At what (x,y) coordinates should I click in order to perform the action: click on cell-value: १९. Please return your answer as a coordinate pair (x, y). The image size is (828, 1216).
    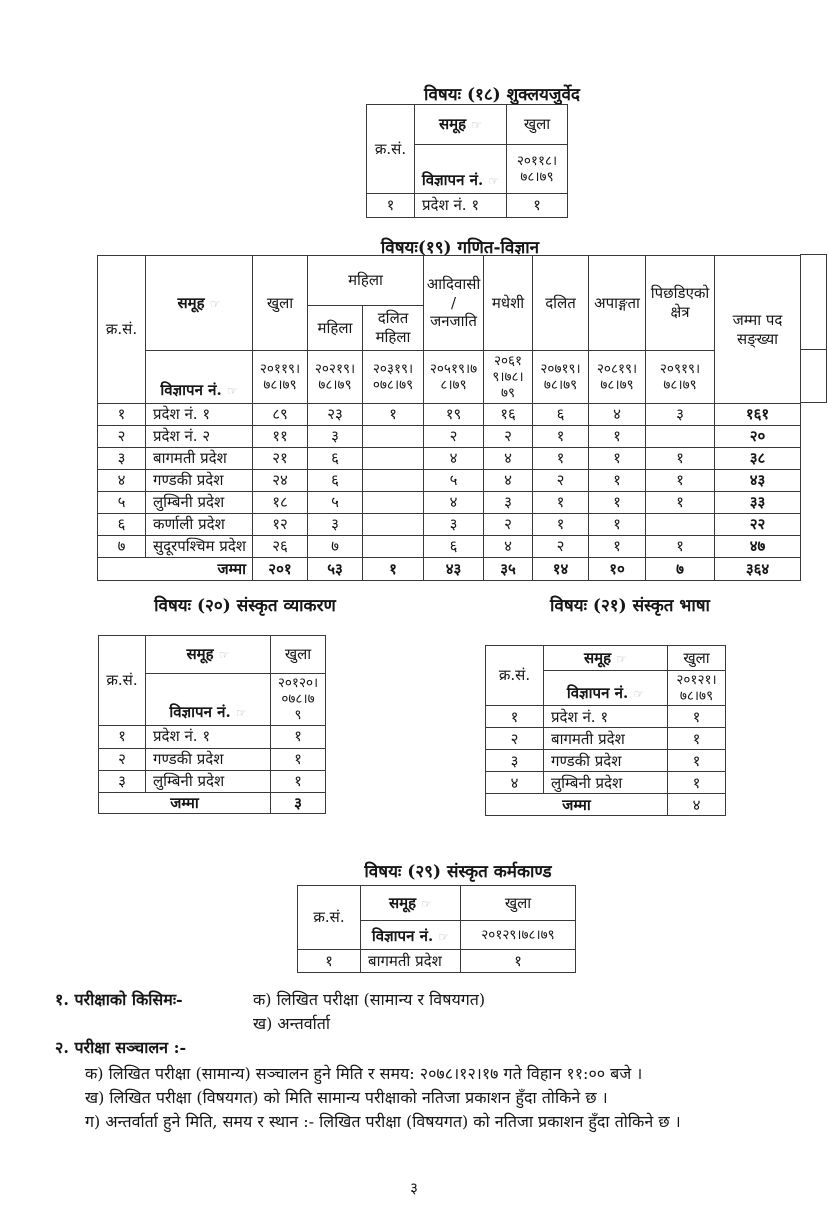
    Looking at the image, I should click on (454, 414).